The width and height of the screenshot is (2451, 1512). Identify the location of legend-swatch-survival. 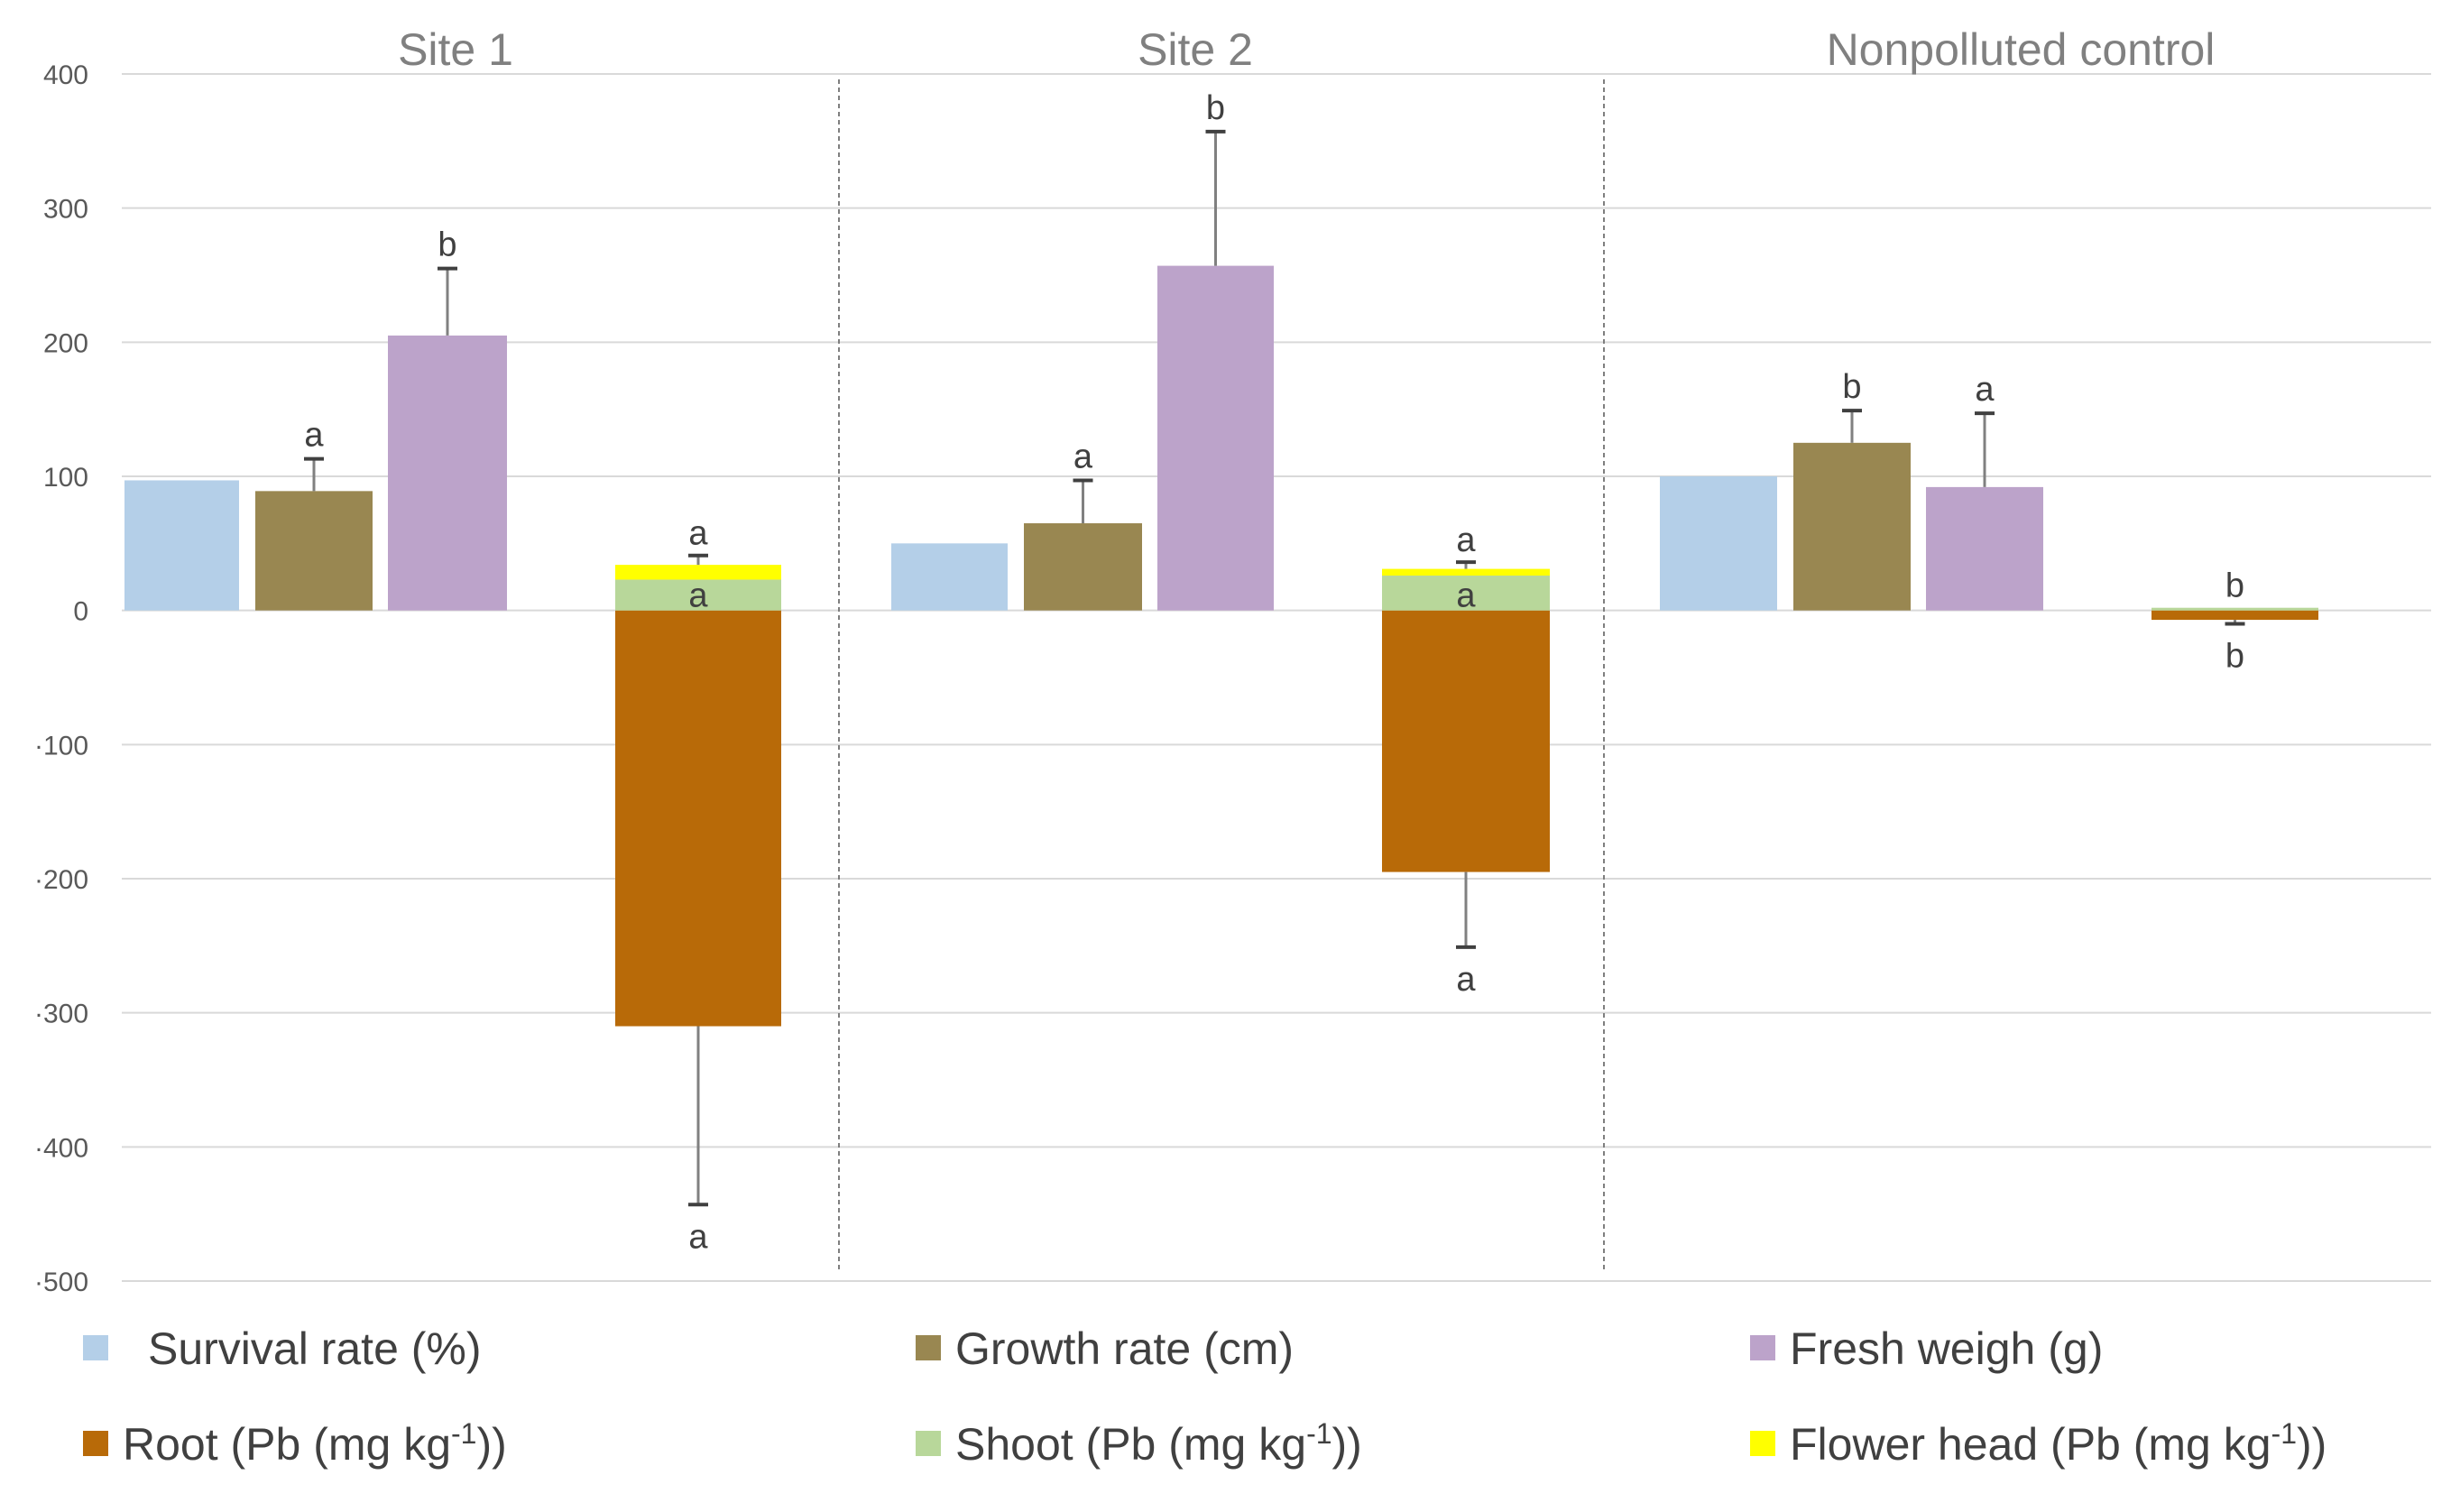
(95, 1347).